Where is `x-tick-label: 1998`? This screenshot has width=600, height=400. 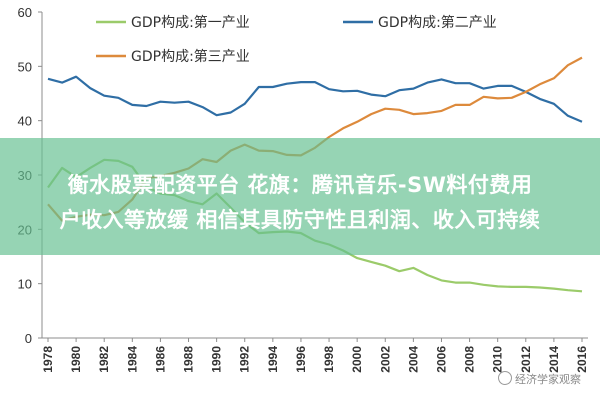
x-tick-label: 1998 is located at coordinates (329, 359).